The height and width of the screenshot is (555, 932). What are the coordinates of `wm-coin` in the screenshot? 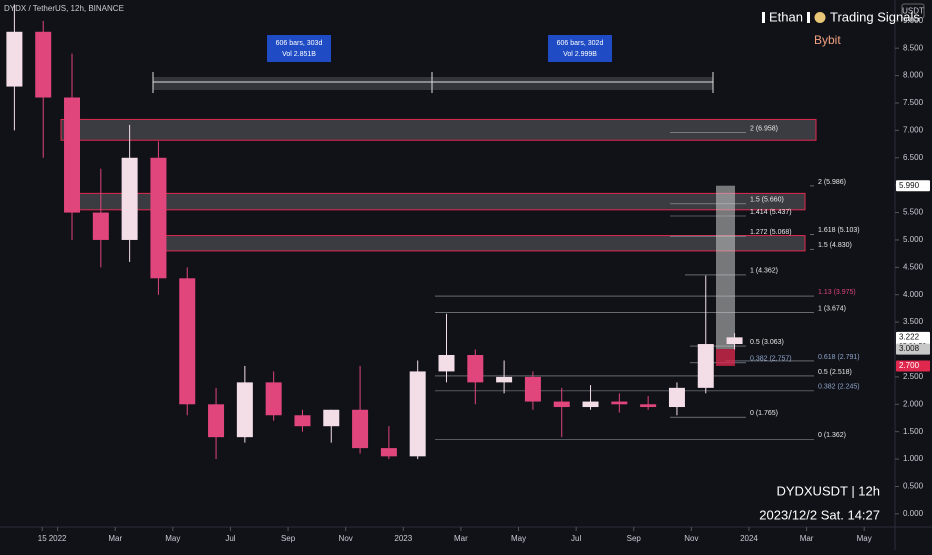 It's located at (820, 17).